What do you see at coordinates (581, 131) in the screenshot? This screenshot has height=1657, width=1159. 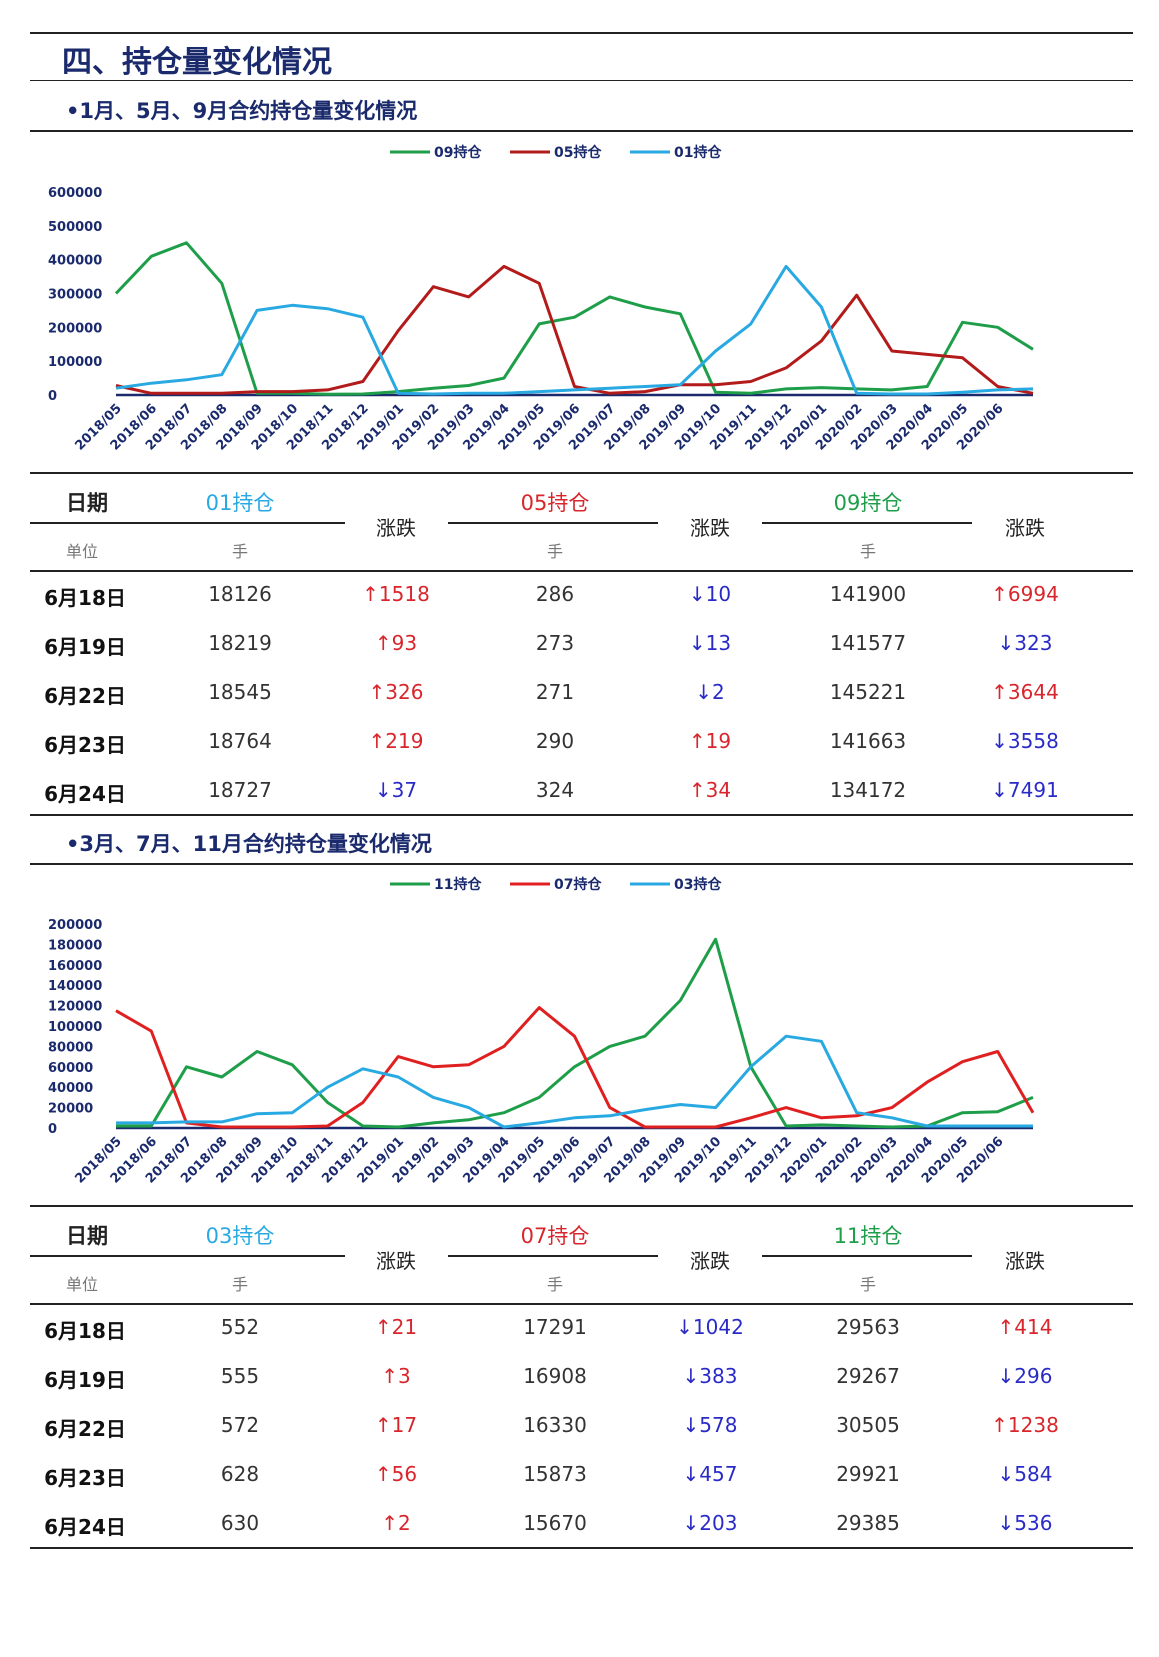 I see `section1-rule` at bounding box center [581, 131].